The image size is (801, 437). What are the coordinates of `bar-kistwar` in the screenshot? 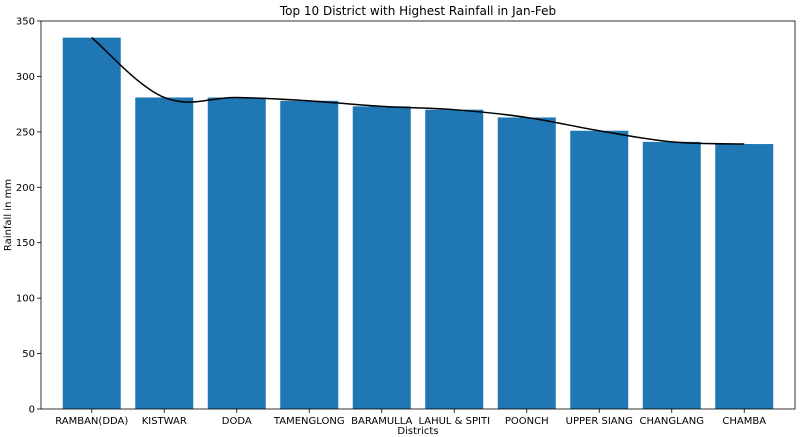 It's located at (164, 253).